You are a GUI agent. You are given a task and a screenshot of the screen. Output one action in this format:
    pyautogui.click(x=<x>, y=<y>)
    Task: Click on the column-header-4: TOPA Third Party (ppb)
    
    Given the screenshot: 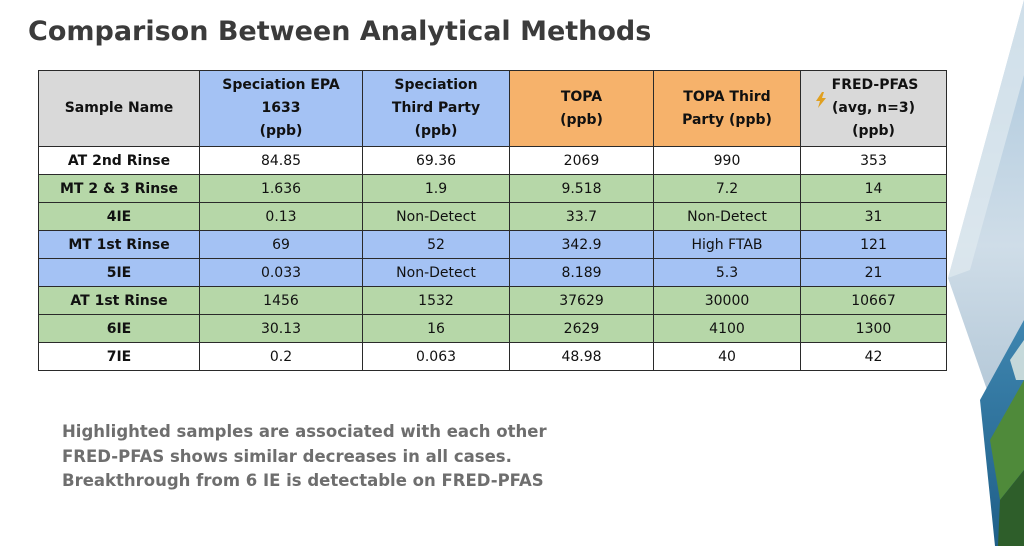 What is the action you would take?
    pyautogui.click(x=727, y=108)
    